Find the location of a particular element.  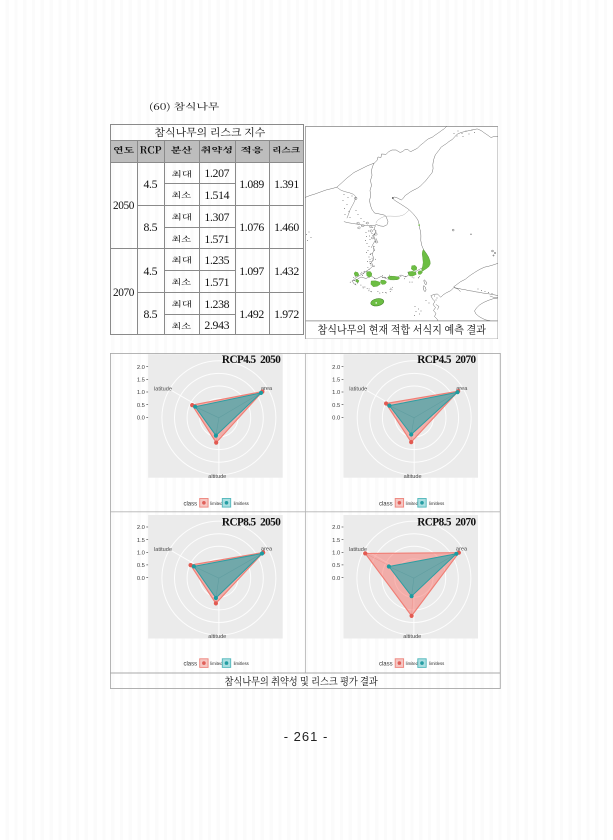

svg-text: RCP4.5 2050 is located at coordinates (251, 360).